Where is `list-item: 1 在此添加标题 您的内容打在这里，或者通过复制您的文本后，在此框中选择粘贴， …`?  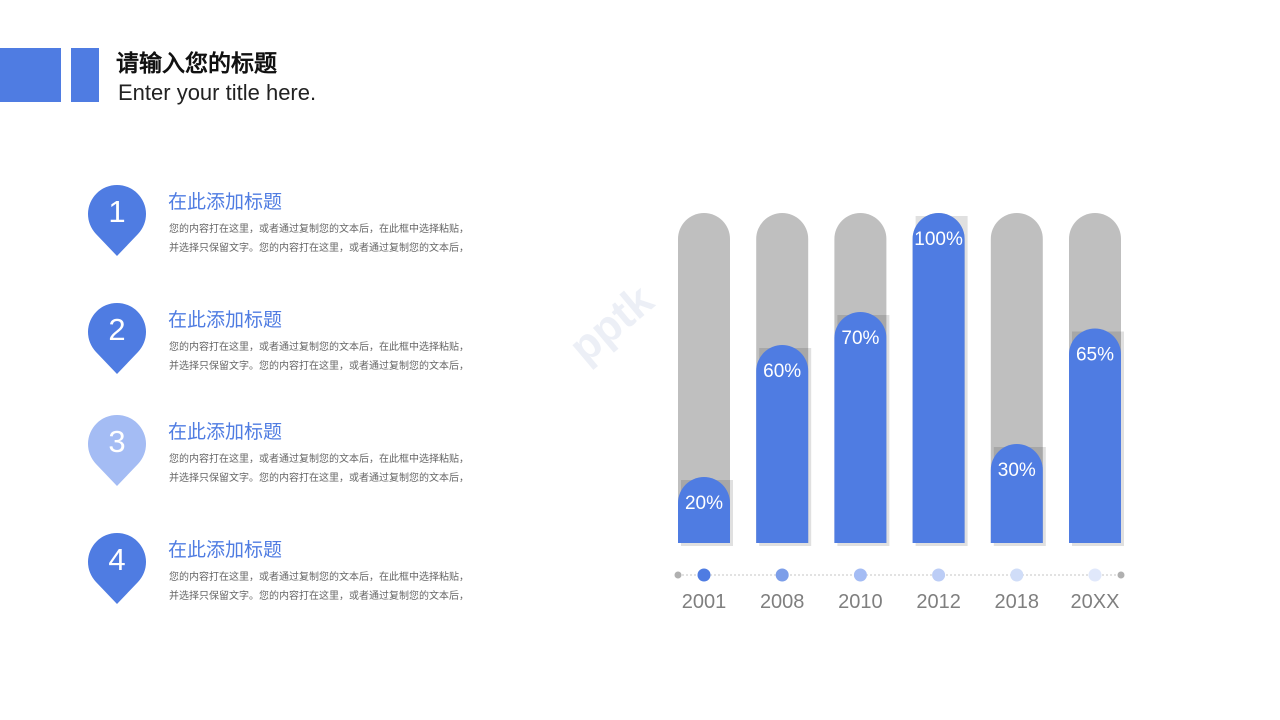 list-item: 1 在此添加标题 您的内容打在这里，或者通过复制您的文本后，在此框中选择粘贴， … is located at coordinates (280, 239).